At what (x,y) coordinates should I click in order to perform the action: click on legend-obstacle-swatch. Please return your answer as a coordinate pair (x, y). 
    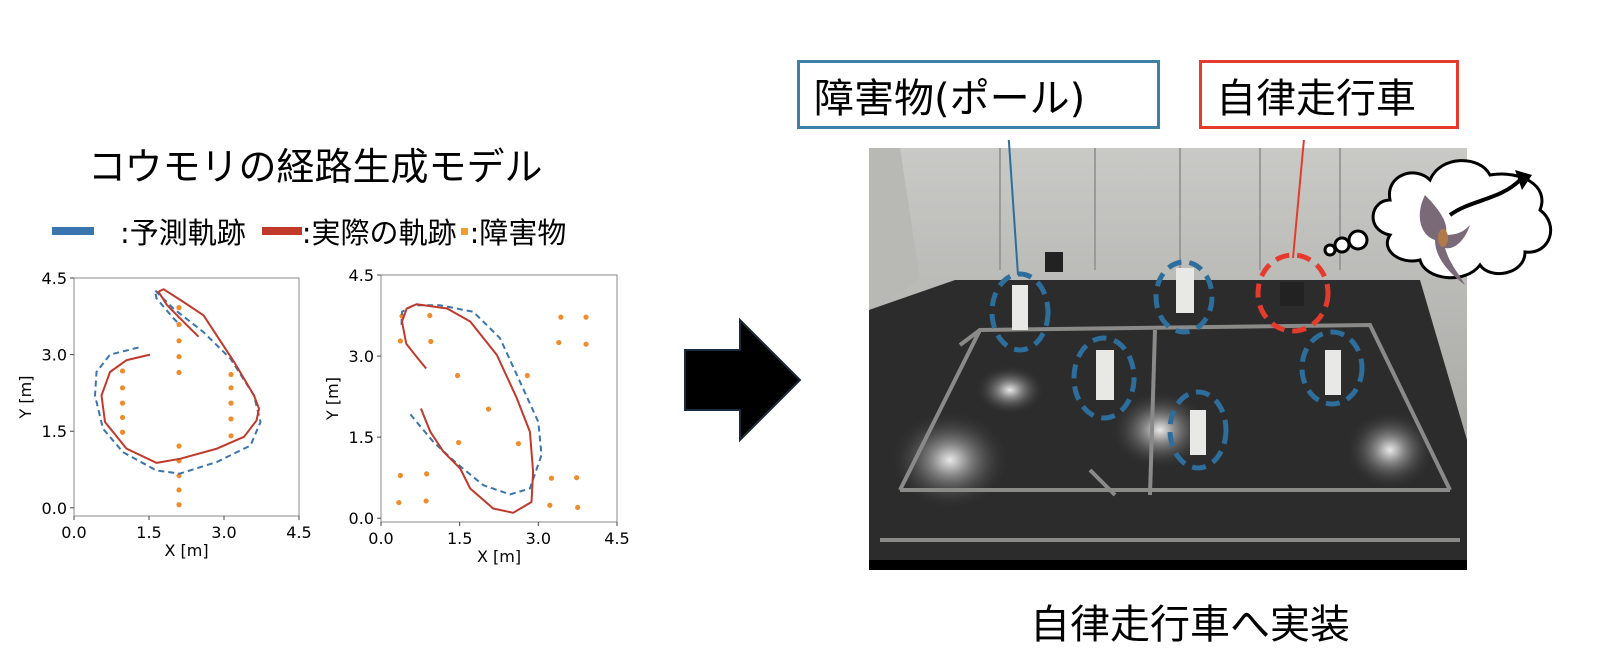
    Looking at the image, I should click on (464, 231).